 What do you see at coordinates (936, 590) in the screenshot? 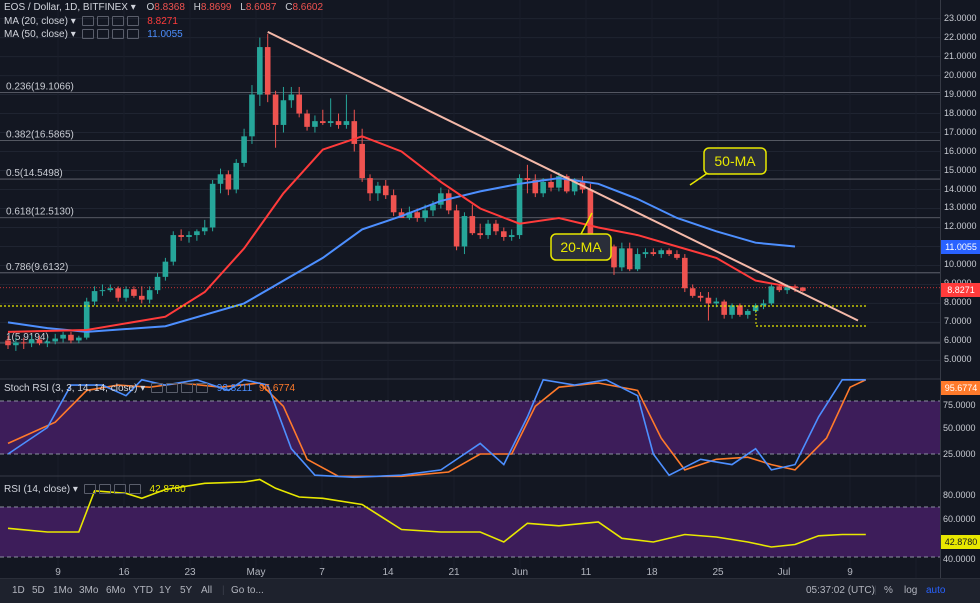
I see `auto-scale-toggle: auto` at bounding box center [936, 590].